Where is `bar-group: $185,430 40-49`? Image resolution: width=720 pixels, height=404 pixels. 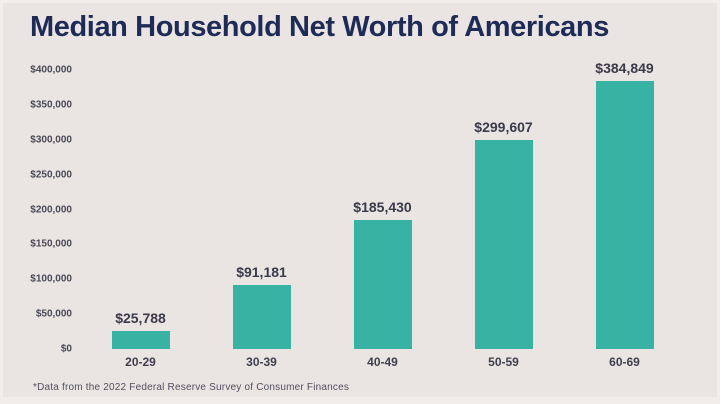
bar-group: $185,430 40-49 is located at coordinates (382, 219).